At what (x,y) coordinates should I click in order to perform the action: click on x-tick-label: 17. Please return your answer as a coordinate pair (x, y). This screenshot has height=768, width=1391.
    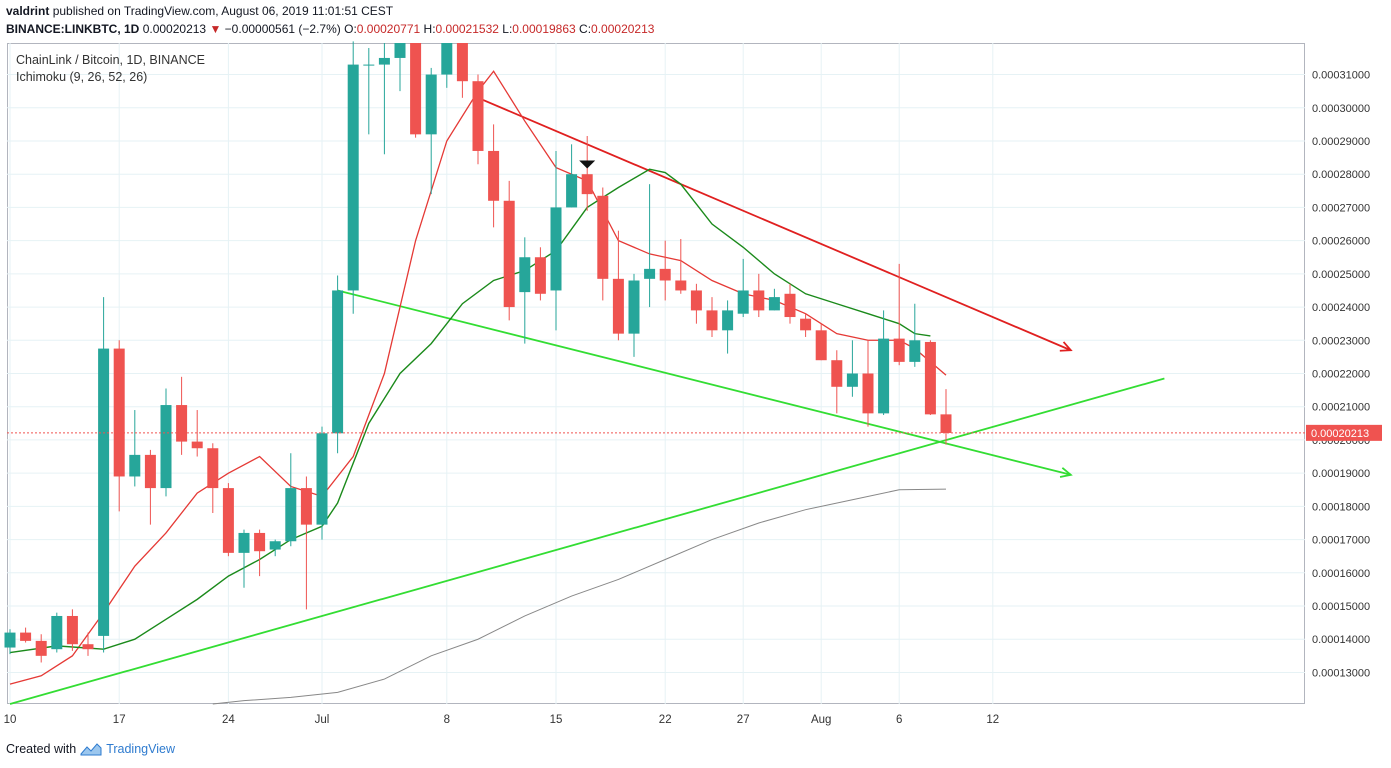
    Looking at the image, I should click on (119, 720).